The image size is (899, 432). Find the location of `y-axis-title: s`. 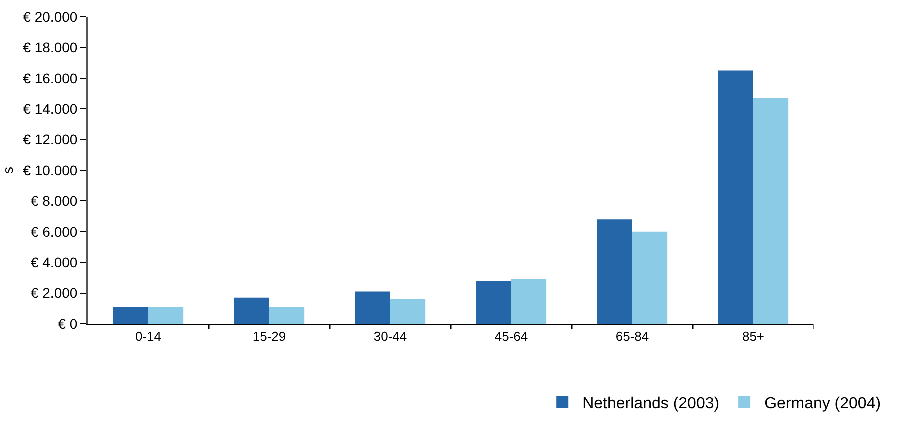

y-axis-title: s is located at coordinates (8, 170).